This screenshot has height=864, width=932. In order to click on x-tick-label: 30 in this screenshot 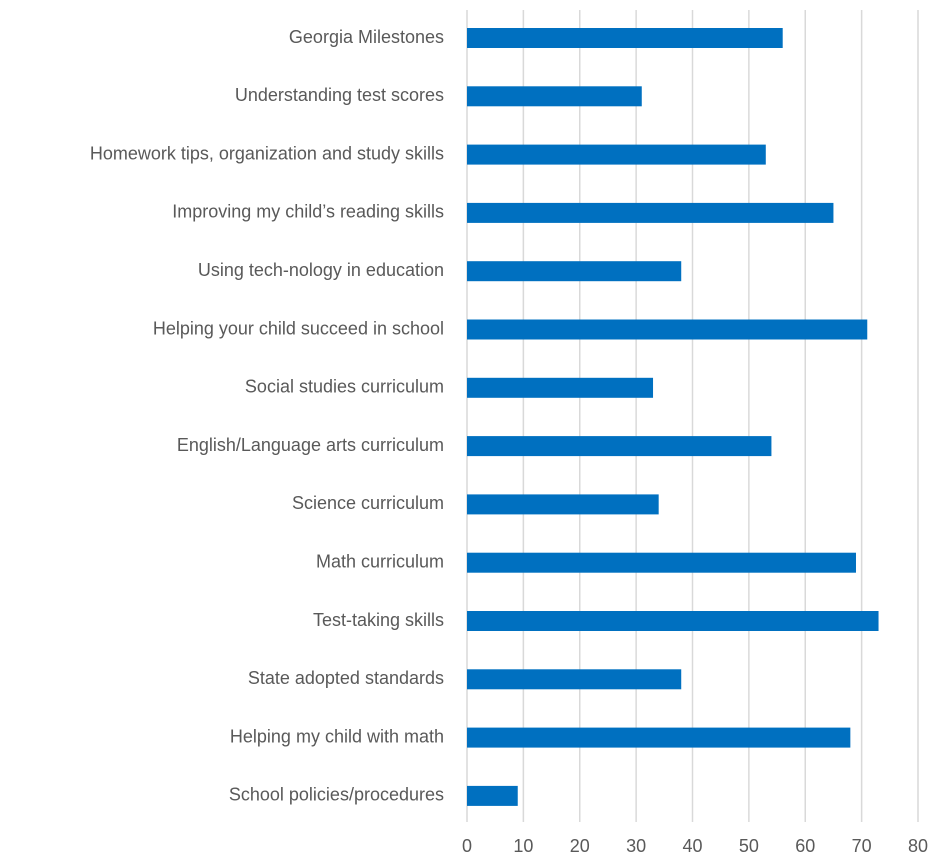, I will do `click(636, 846)`.